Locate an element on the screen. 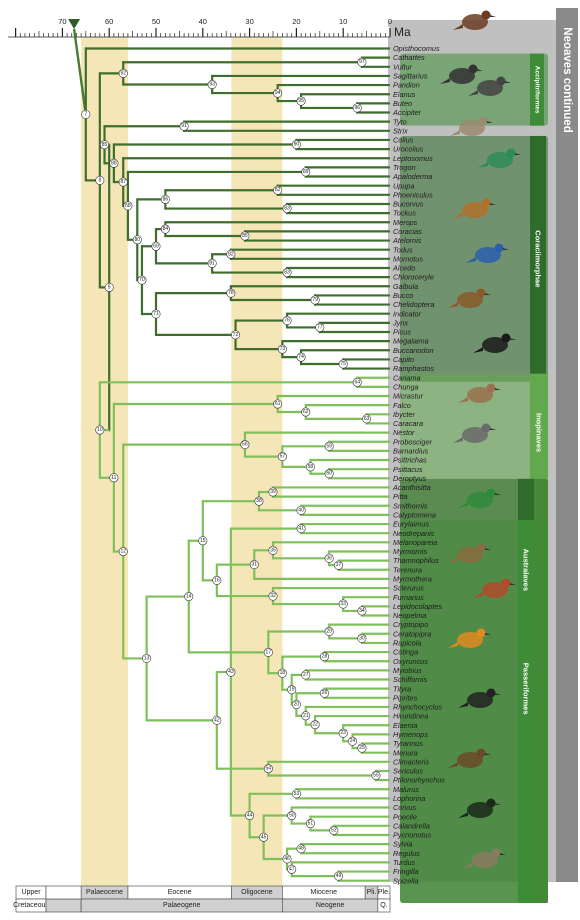 This screenshot has width=580, height=920. node-label: 42 is located at coordinates (217, 720).